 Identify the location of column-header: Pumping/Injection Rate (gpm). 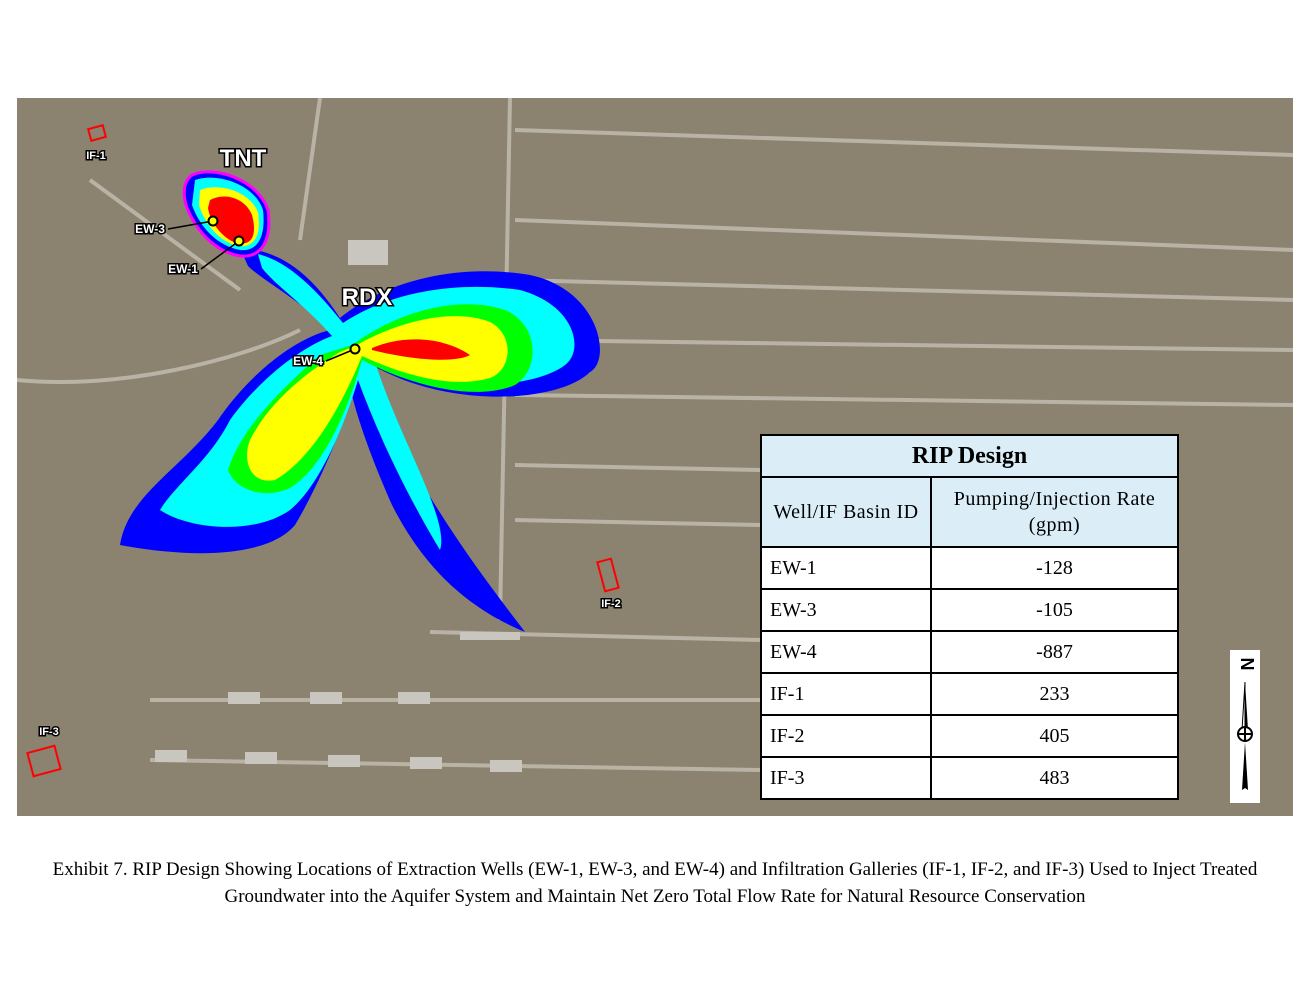
(1054, 512).